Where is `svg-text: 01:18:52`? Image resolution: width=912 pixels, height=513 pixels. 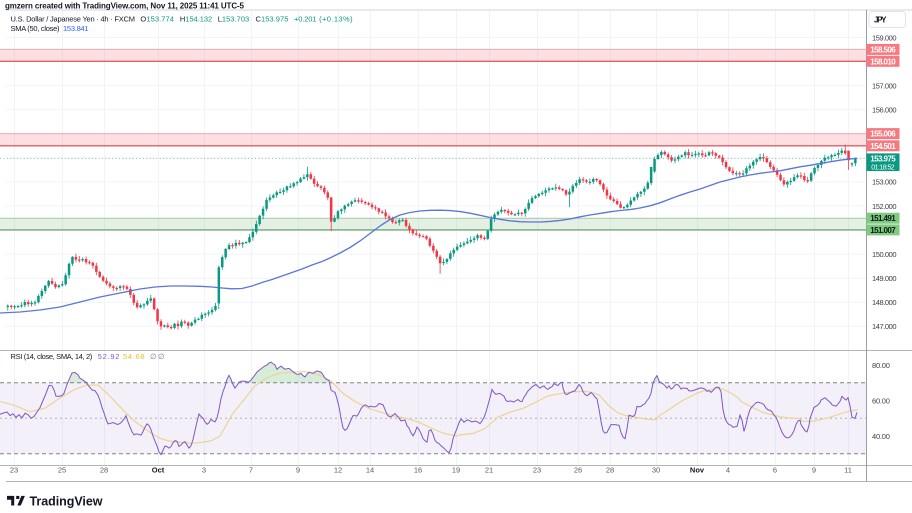
svg-text: 01:18:52 is located at coordinates (882, 167).